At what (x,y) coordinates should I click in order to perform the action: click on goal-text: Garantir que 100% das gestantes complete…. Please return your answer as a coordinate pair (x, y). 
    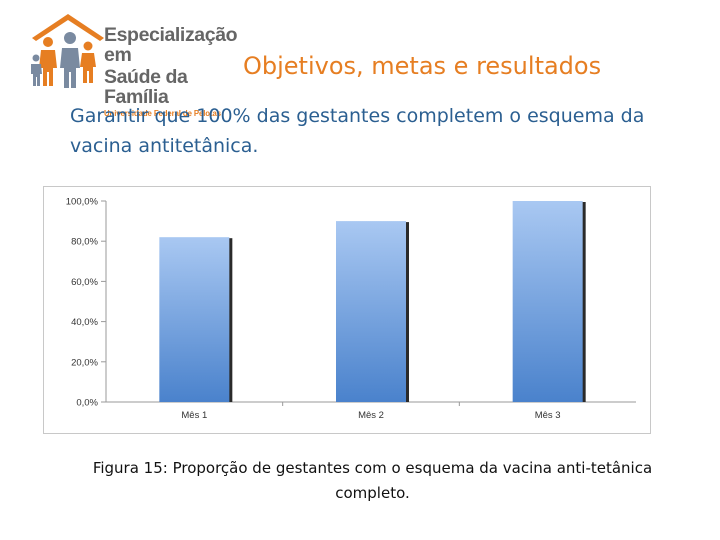
    Looking at the image, I should click on (357, 131).